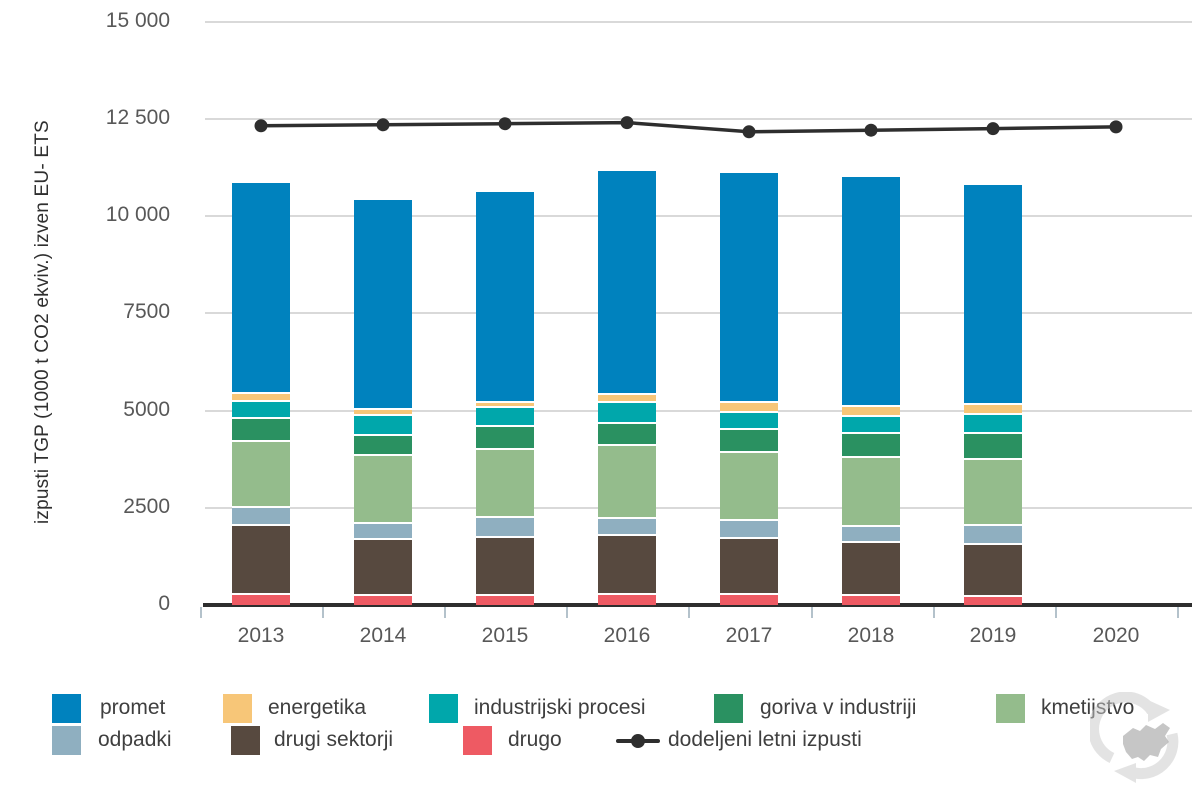 The image size is (1200, 800). I want to click on line-point-2018, so click(871, 130).